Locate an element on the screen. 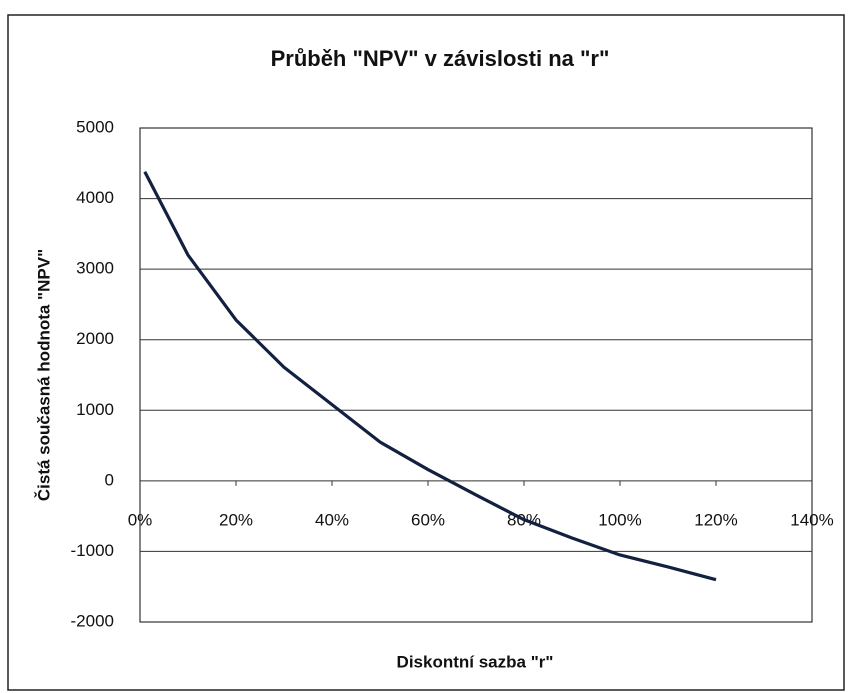 The image size is (853, 693). y-axis-label: Čistá současná hodnota "NPV" is located at coordinates (43, 375).